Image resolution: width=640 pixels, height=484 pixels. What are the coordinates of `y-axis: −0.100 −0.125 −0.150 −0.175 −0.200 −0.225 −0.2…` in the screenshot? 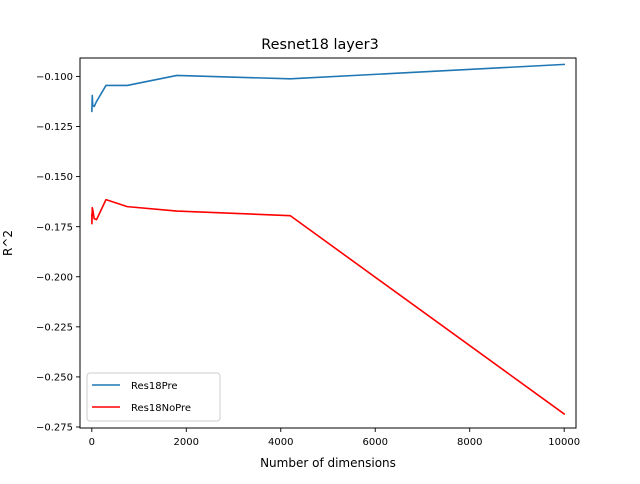 It's located at (58, 253).